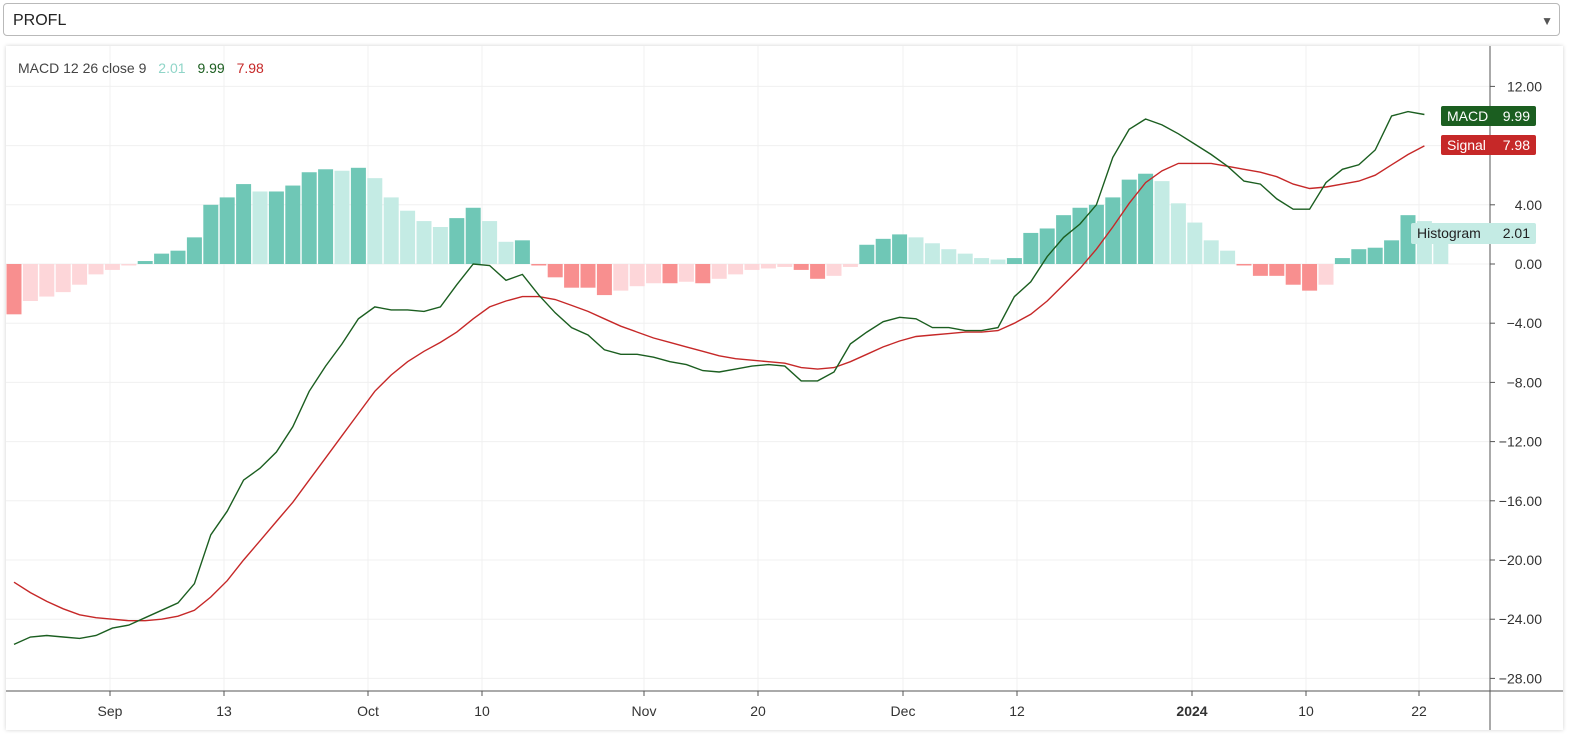  Describe the element at coordinates (1516, 145) in the screenshot. I see `signal-badge-value: 7.98` at that location.